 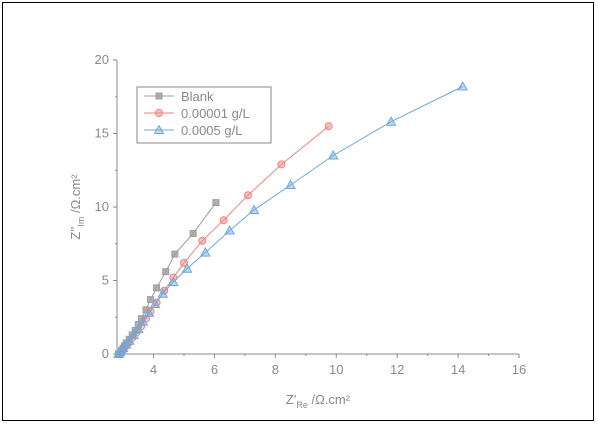 What do you see at coordinates (211, 130) in the screenshot?
I see `legend-label: 0.0005 g/L` at bounding box center [211, 130].